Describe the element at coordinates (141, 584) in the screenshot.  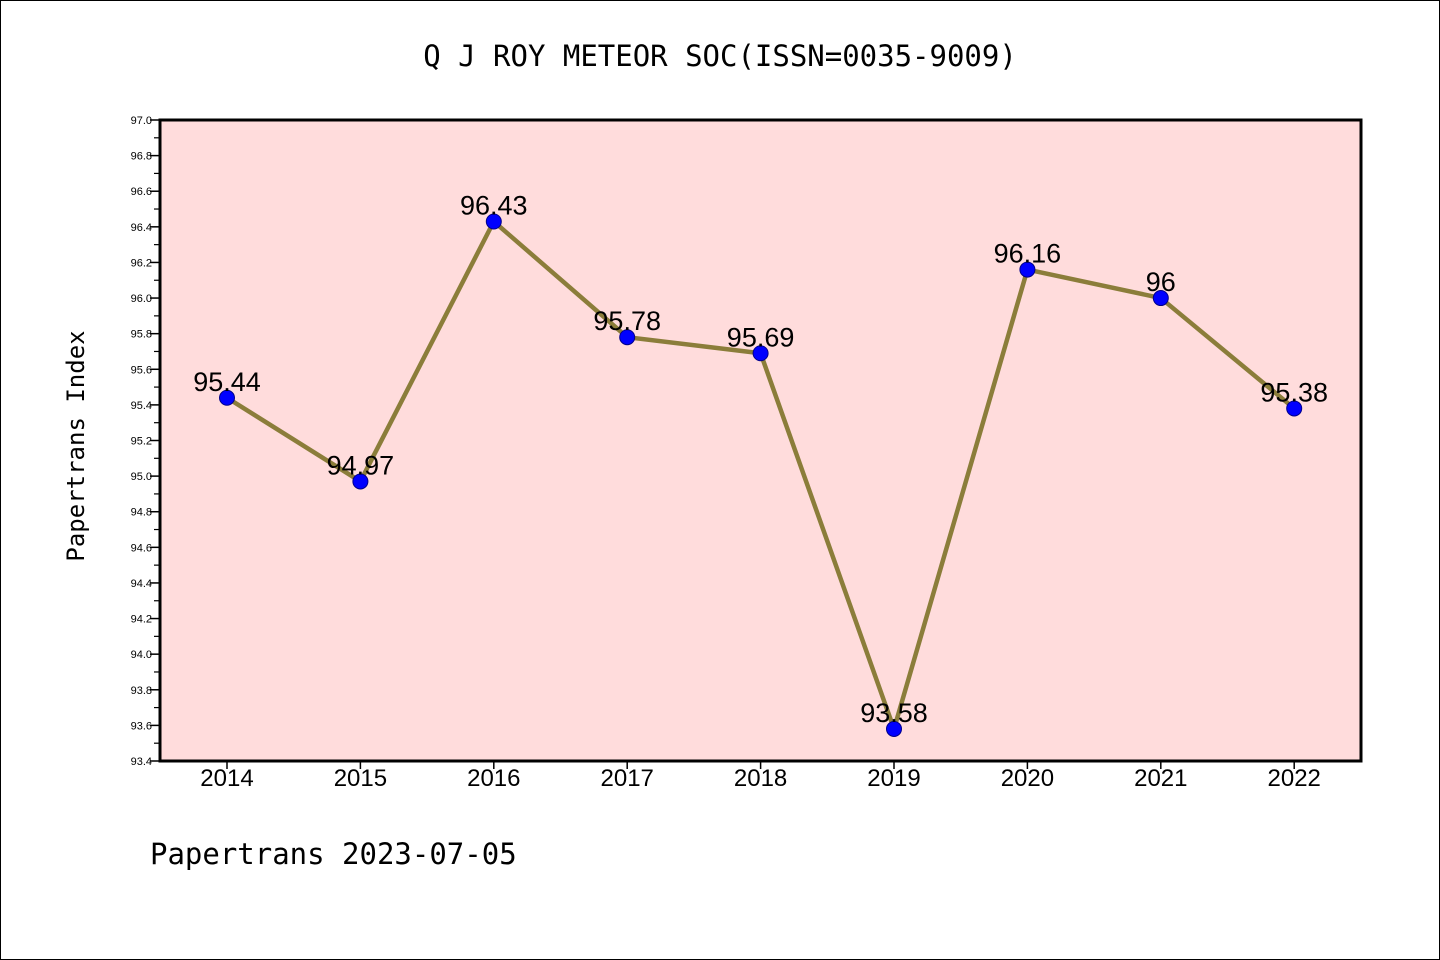
I see `y-tick-label: 94.4` at that location.